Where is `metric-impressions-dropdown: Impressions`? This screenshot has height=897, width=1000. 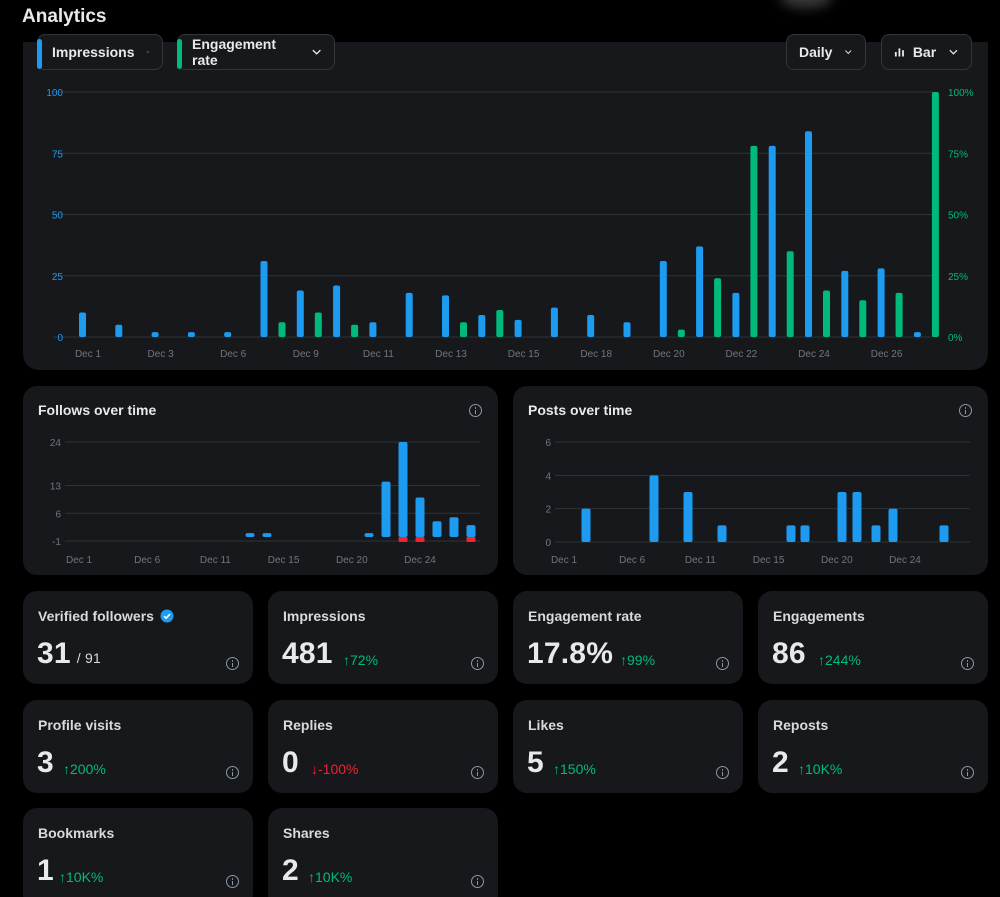 metric-impressions-dropdown: Impressions is located at coordinates (100, 52).